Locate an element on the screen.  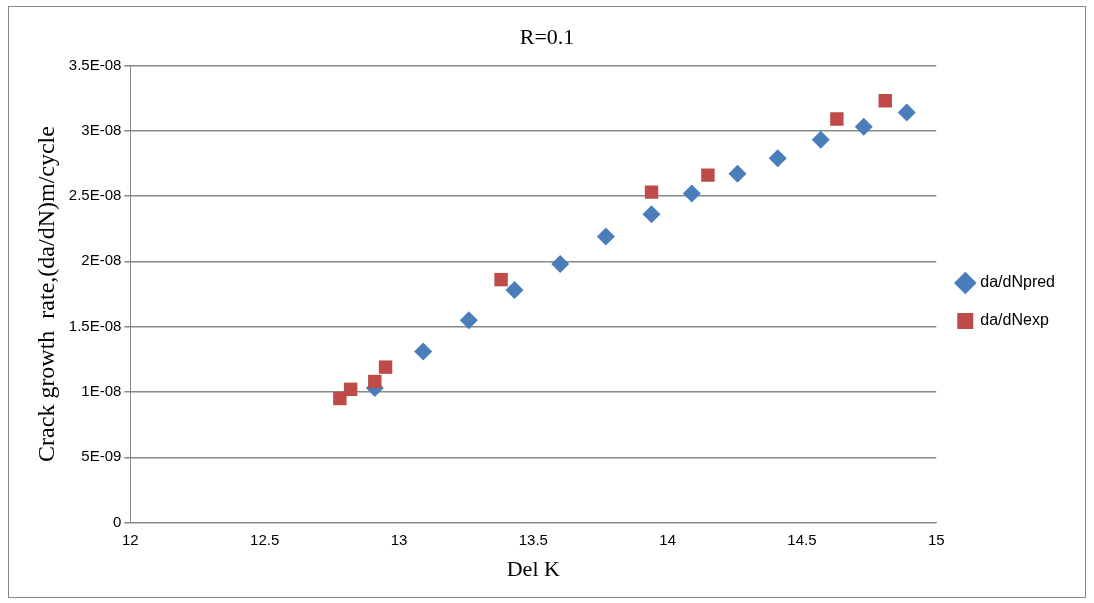
legend-label: da/dNpred is located at coordinates (1017, 282).